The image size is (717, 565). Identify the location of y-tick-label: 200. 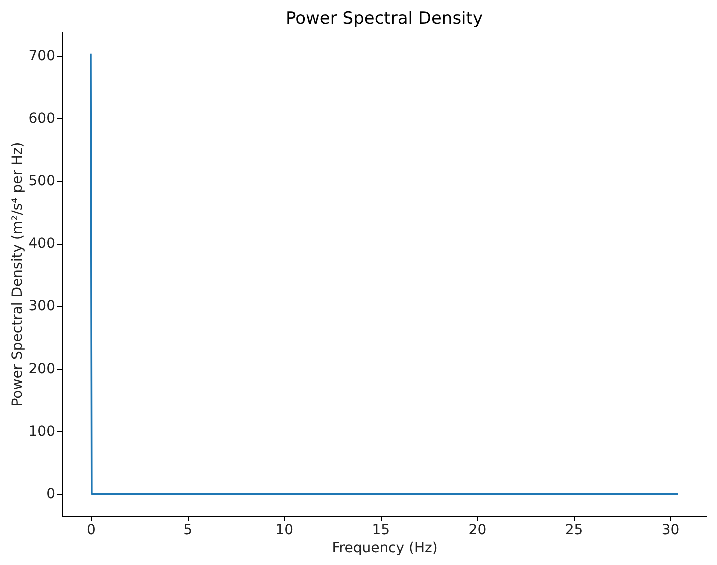
(42, 369).